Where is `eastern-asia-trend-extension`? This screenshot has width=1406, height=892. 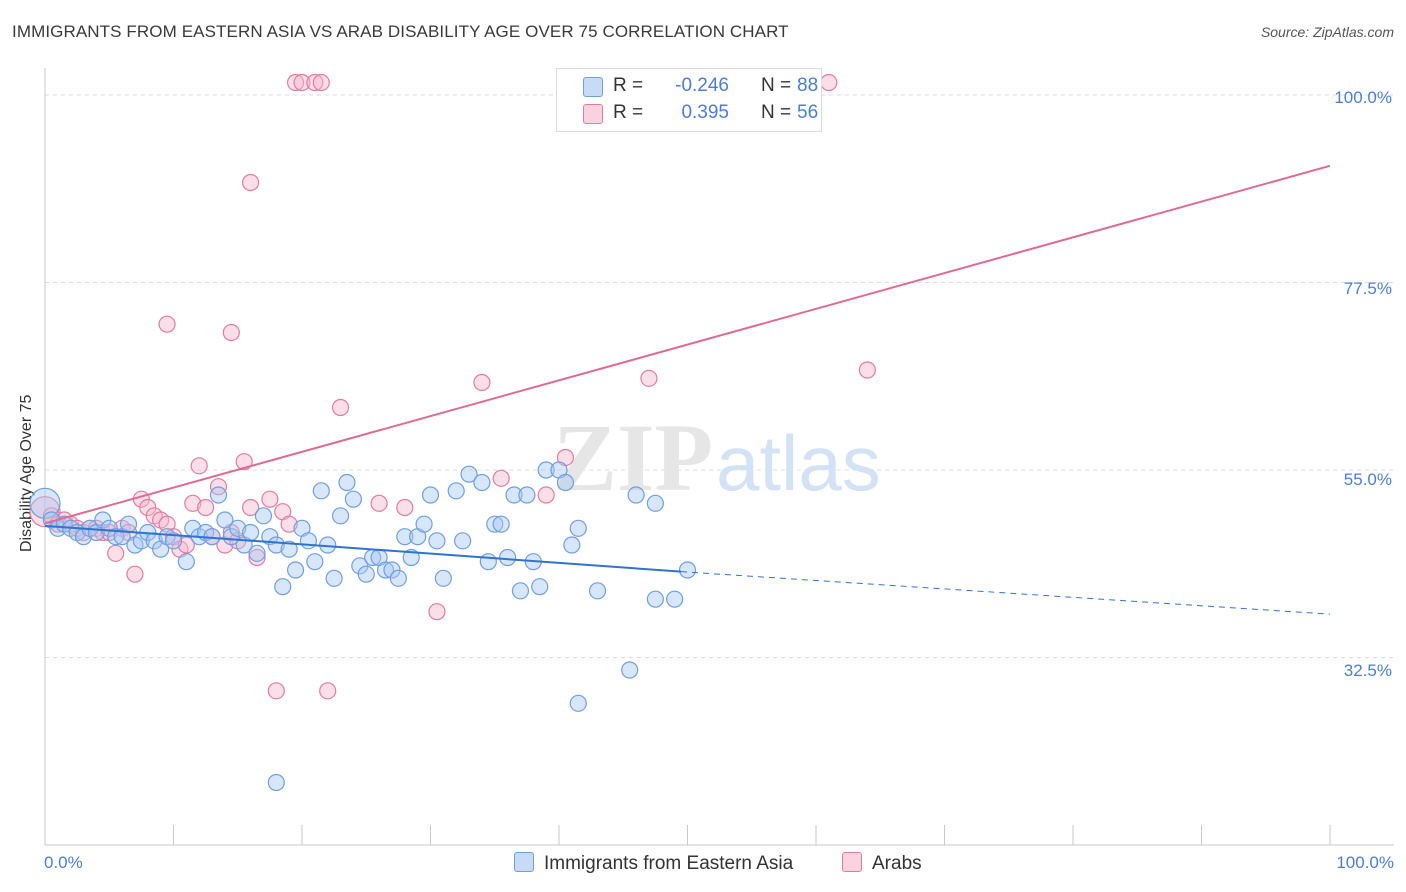
eastern-asia-trend-extension is located at coordinates (1006, 593).